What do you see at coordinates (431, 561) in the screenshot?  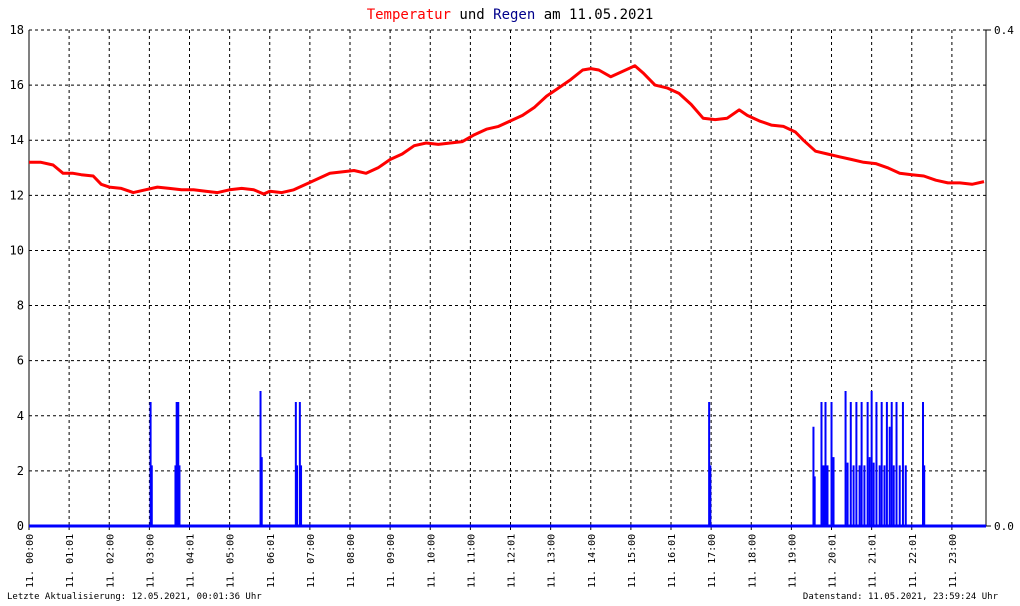 I see `x-tick-label: 11. 10:00` at bounding box center [431, 561].